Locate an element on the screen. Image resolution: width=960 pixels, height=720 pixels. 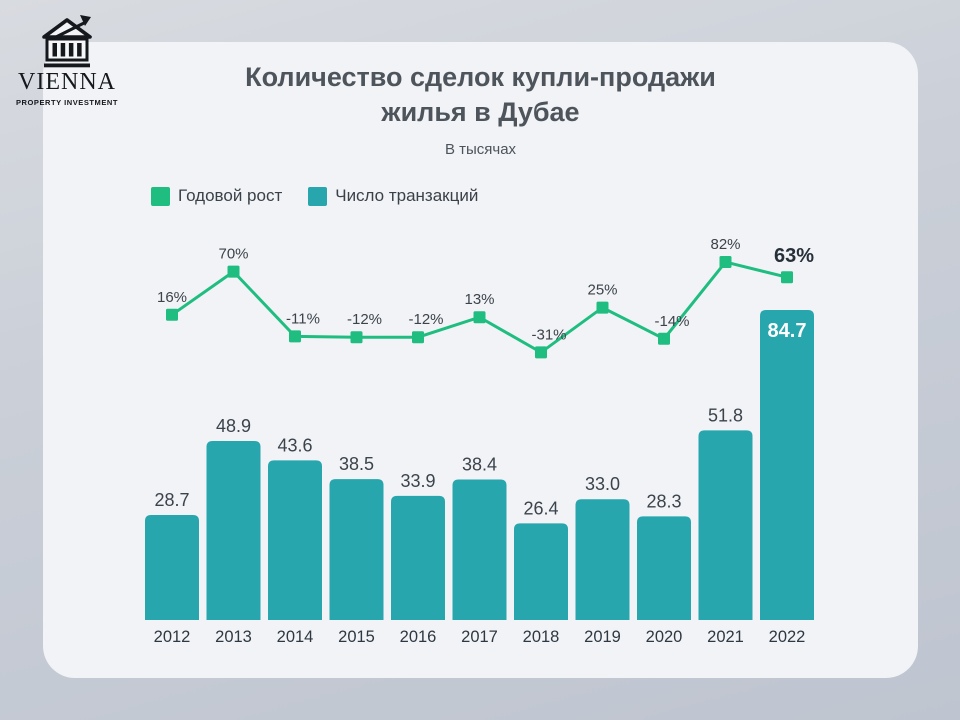
year-label-2016: 2016 is located at coordinates (418, 637).